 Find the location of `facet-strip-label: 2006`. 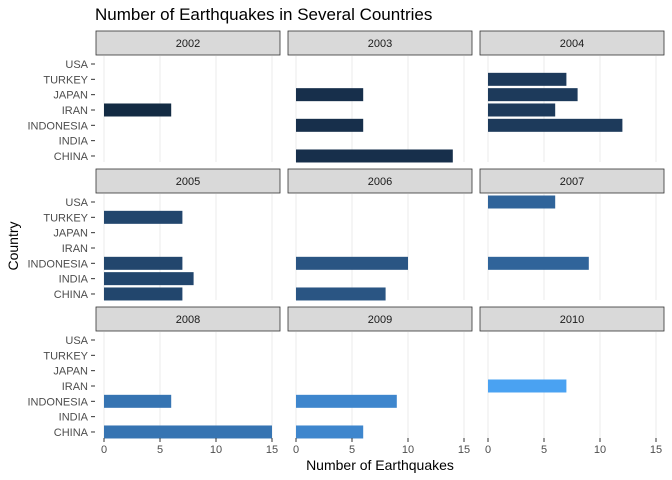

facet-strip-label: 2006 is located at coordinates (380, 182).